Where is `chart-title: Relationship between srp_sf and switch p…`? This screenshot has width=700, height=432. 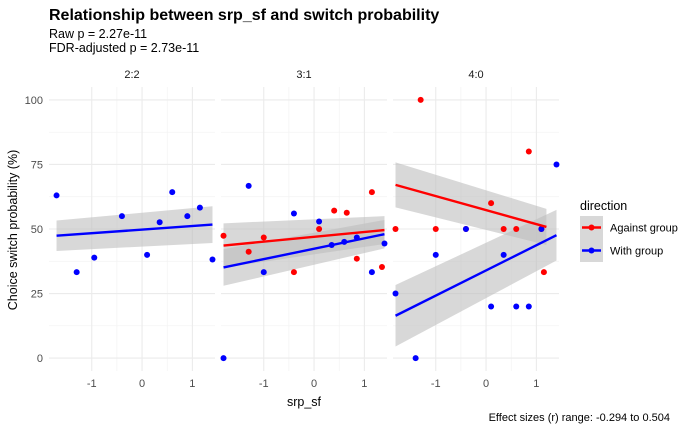 chart-title: Relationship between srp_sf and switch p… is located at coordinates (244, 15).